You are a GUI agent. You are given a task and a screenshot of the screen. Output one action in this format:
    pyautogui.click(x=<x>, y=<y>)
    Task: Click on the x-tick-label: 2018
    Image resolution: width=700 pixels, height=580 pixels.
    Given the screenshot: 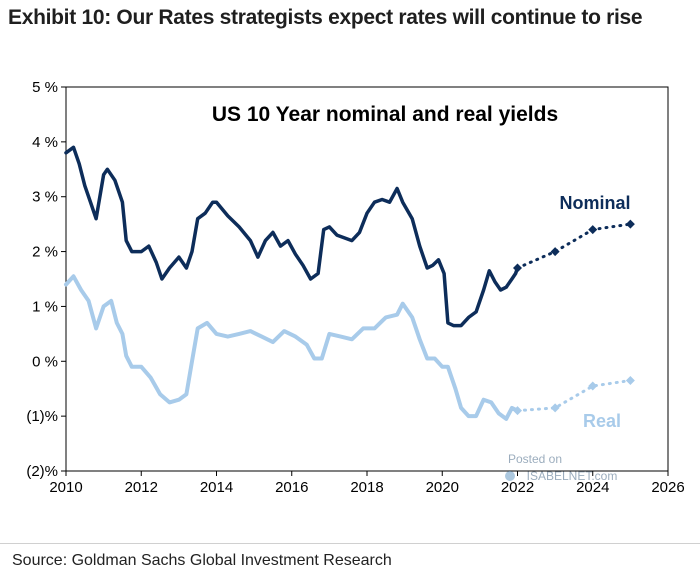 What is the action you would take?
    pyautogui.click(x=366, y=487)
    